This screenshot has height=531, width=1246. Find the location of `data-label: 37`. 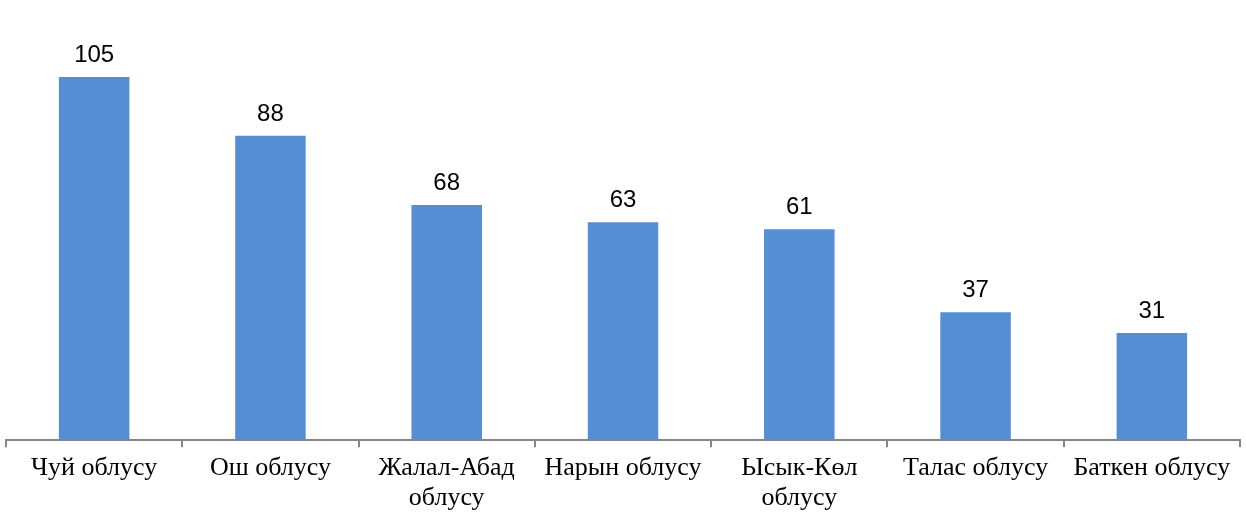

data-label: 37 is located at coordinates (975, 289).